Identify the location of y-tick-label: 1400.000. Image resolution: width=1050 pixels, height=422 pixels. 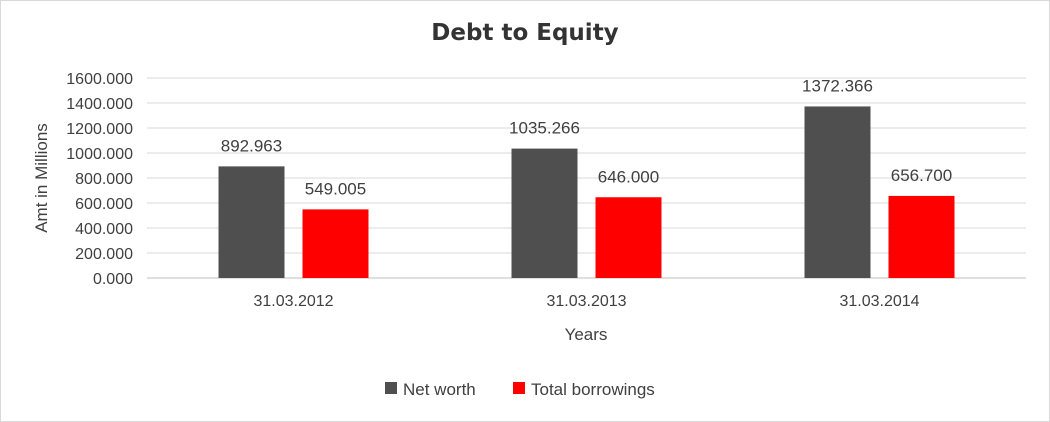
(99, 104).